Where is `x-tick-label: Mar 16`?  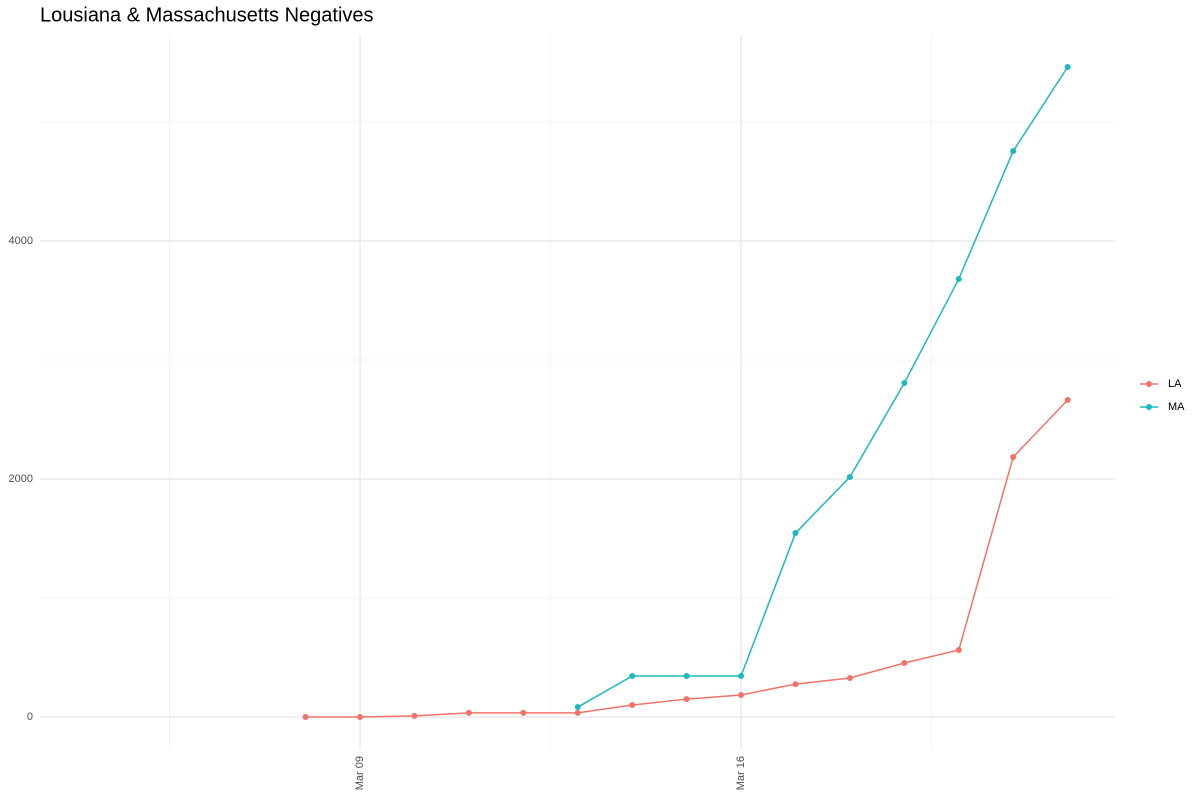
x-tick-label: Mar 16 is located at coordinates (741, 773).